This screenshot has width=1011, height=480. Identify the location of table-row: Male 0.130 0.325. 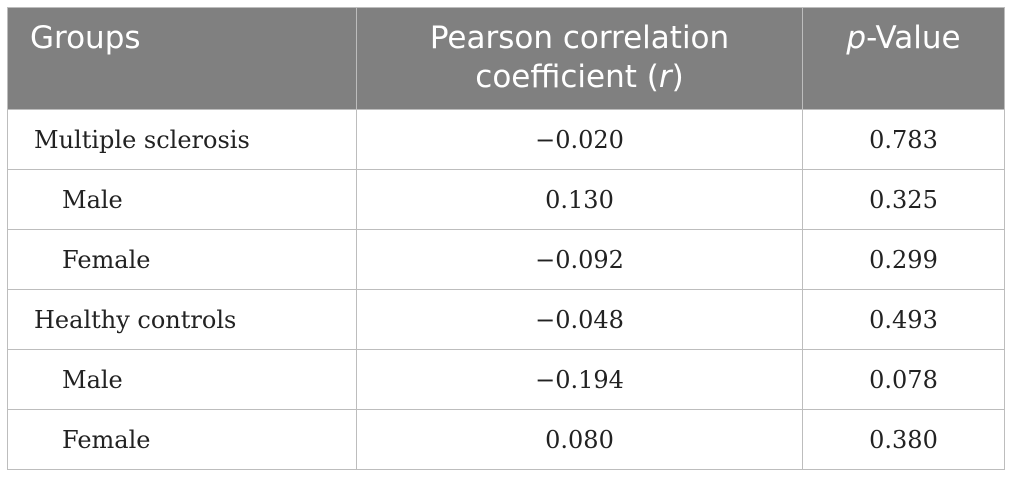
(506, 199).